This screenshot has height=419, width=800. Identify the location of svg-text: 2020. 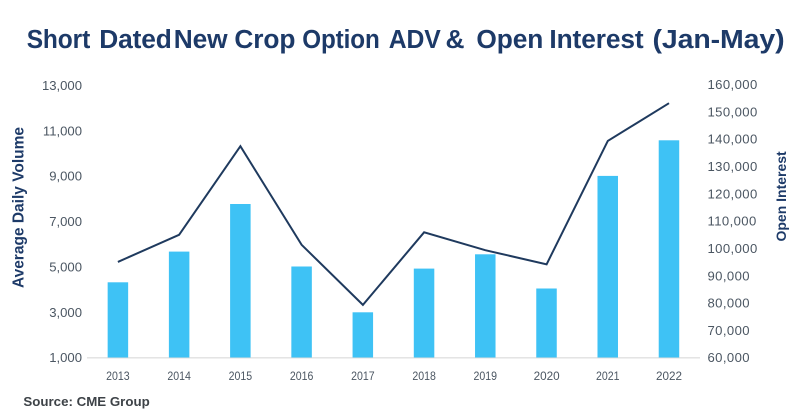
(547, 376).